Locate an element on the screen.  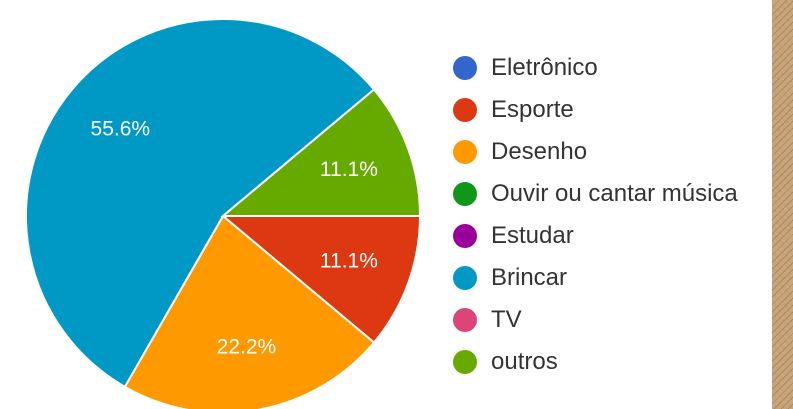
legend-swatch-outros is located at coordinates (465, 362).